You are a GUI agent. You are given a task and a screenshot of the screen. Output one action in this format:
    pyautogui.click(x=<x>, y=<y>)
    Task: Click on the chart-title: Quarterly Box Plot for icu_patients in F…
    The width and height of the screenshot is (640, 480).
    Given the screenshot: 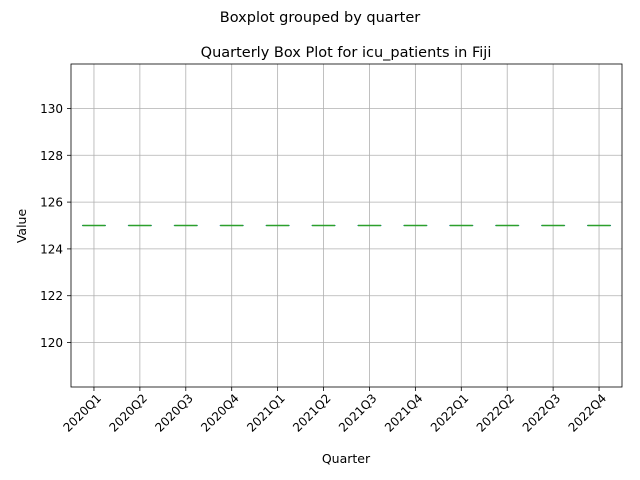 What is the action you would take?
    pyautogui.click(x=346, y=53)
    